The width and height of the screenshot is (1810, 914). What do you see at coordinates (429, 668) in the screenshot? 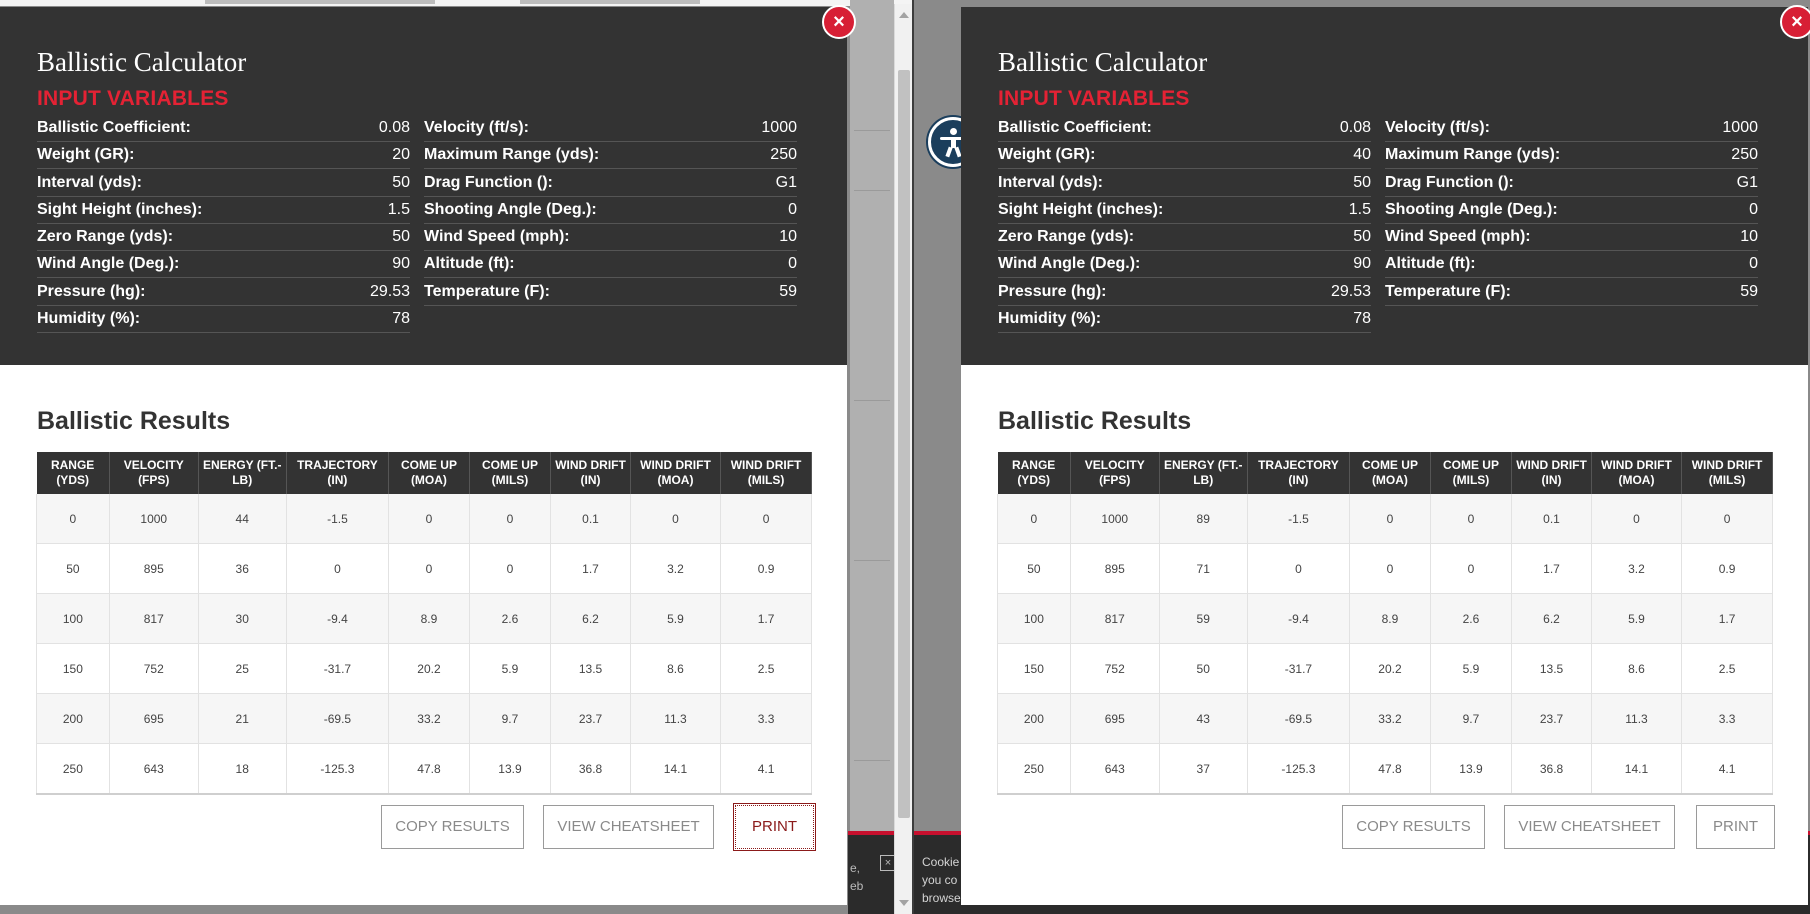
I see `table-cell: 20.2` at bounding box center [429, 668].